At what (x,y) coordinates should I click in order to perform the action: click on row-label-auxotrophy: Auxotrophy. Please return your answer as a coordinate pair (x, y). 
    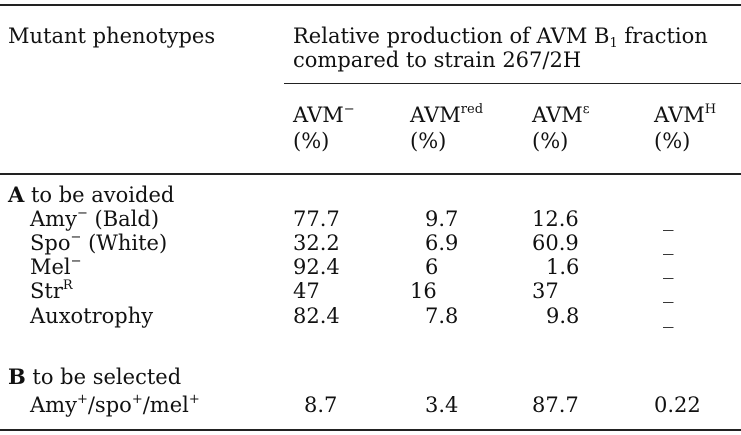
    Looking at the image, I should click on (92, 316).